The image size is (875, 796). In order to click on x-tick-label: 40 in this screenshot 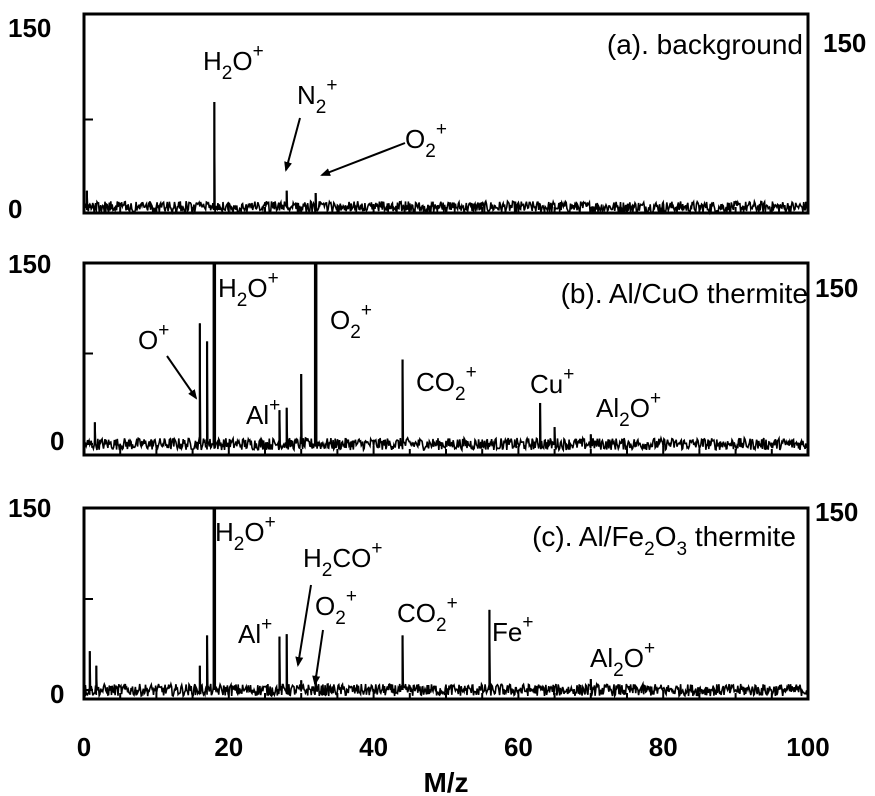, I will do `click(373, 747)`.